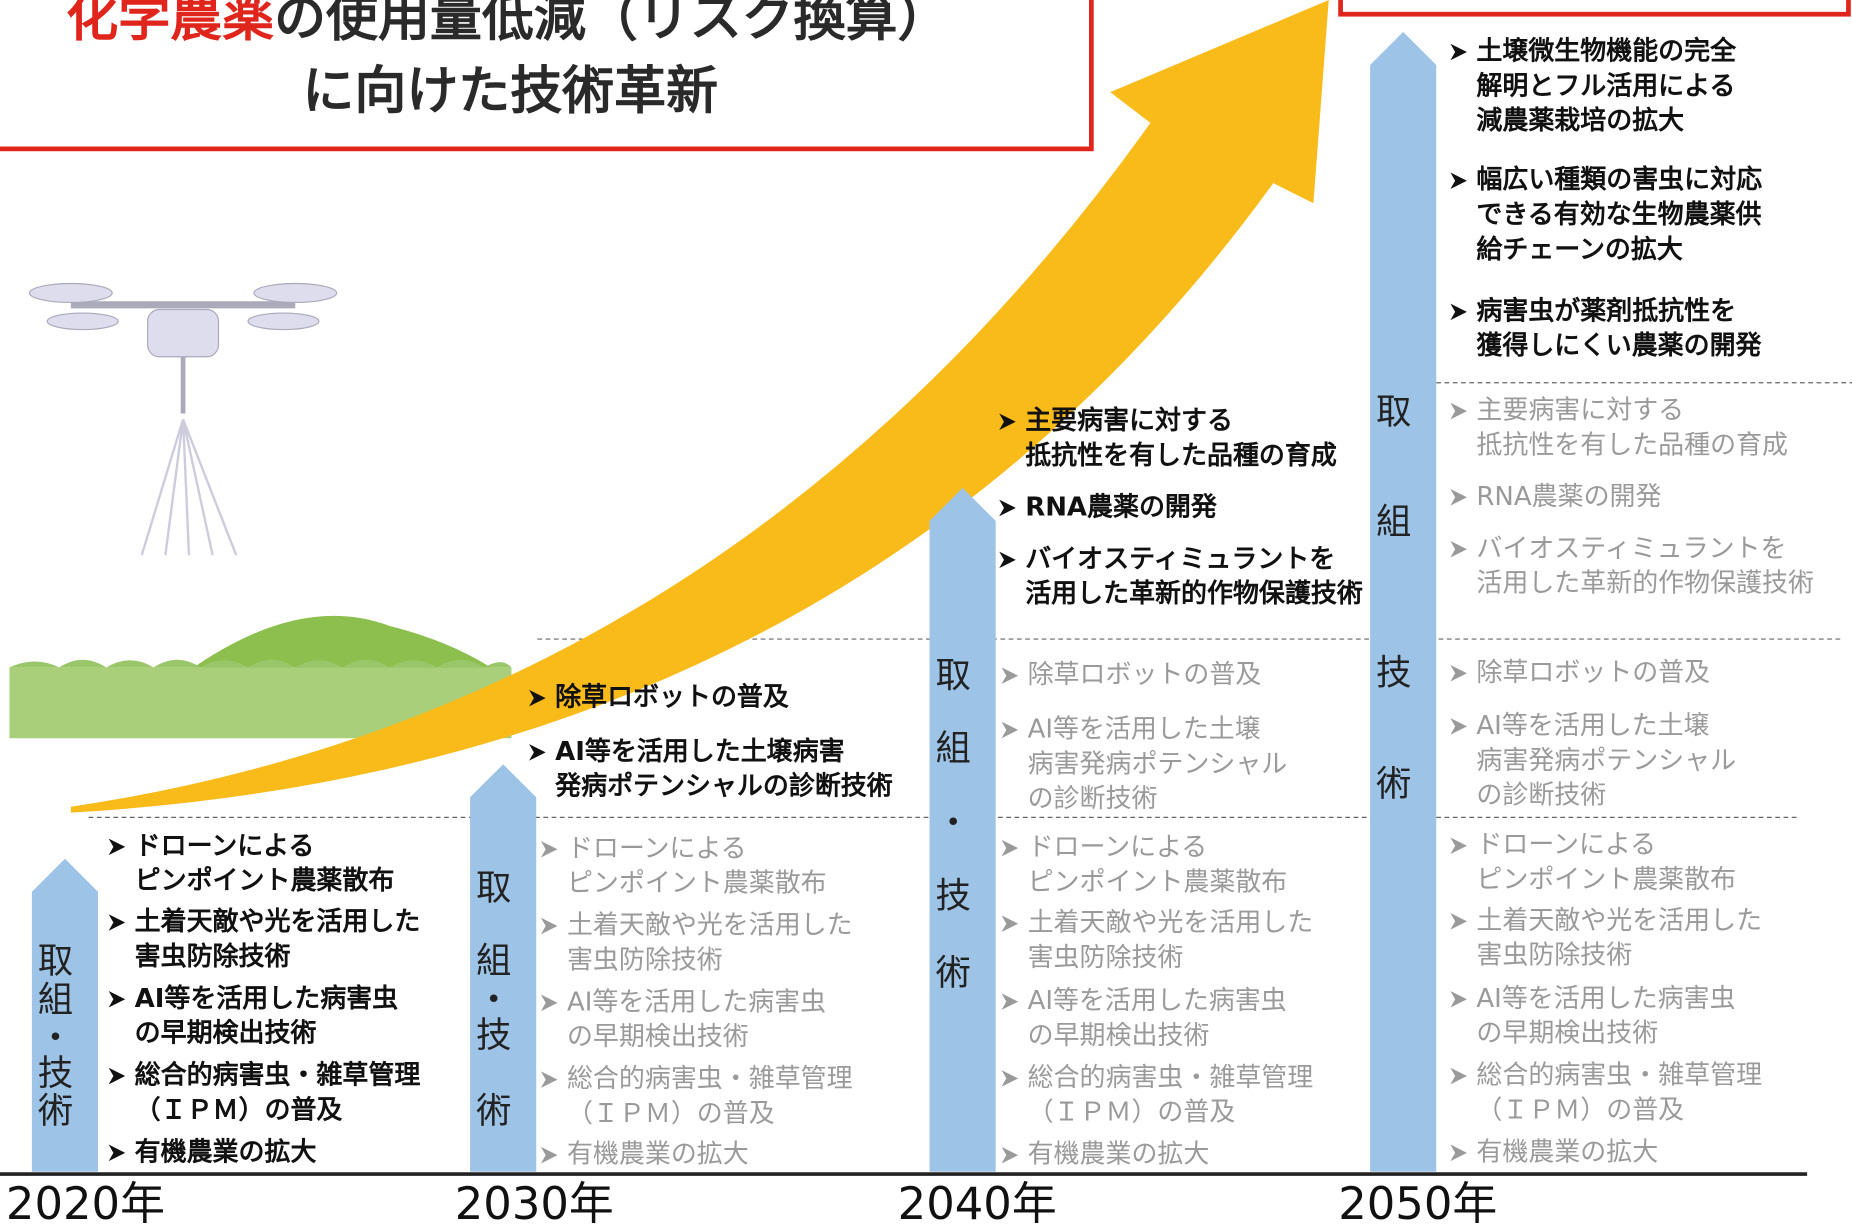 This screenshot has height=1232, width=1852. What do you see at coordinates (1594, 8) in the screenshot?
I see `goal-box` at bounding box center [1594, 8].